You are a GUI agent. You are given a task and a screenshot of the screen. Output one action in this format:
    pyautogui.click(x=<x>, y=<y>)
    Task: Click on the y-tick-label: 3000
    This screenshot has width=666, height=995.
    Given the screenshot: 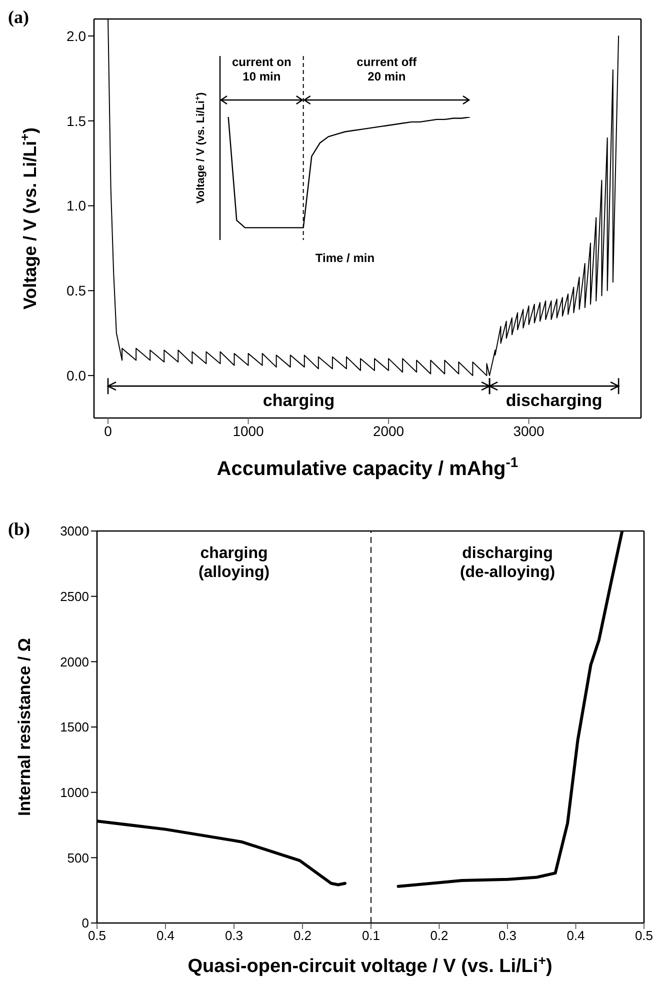 What is the action you would take?
    pyautogui.click(x=74, y=531)
    